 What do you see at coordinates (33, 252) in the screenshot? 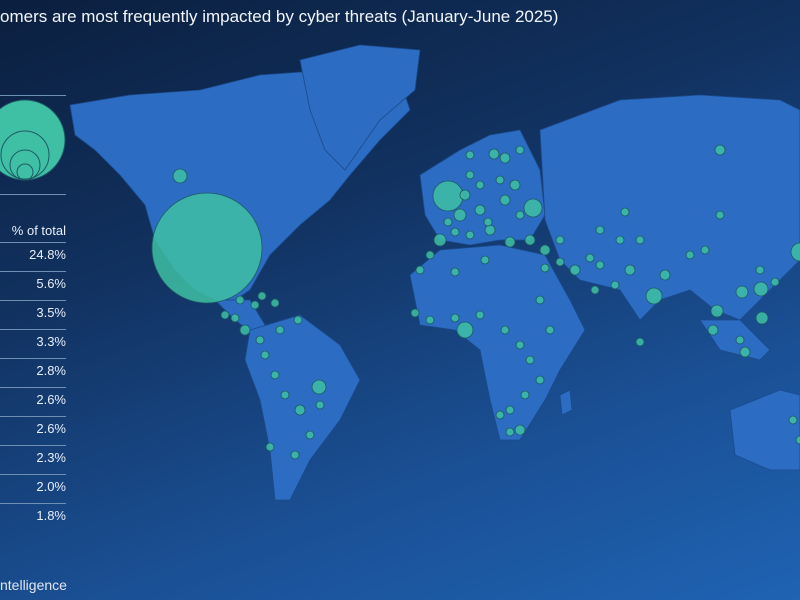
I see `legend-row-value: 24.8%` at bounding box center [33, 252].